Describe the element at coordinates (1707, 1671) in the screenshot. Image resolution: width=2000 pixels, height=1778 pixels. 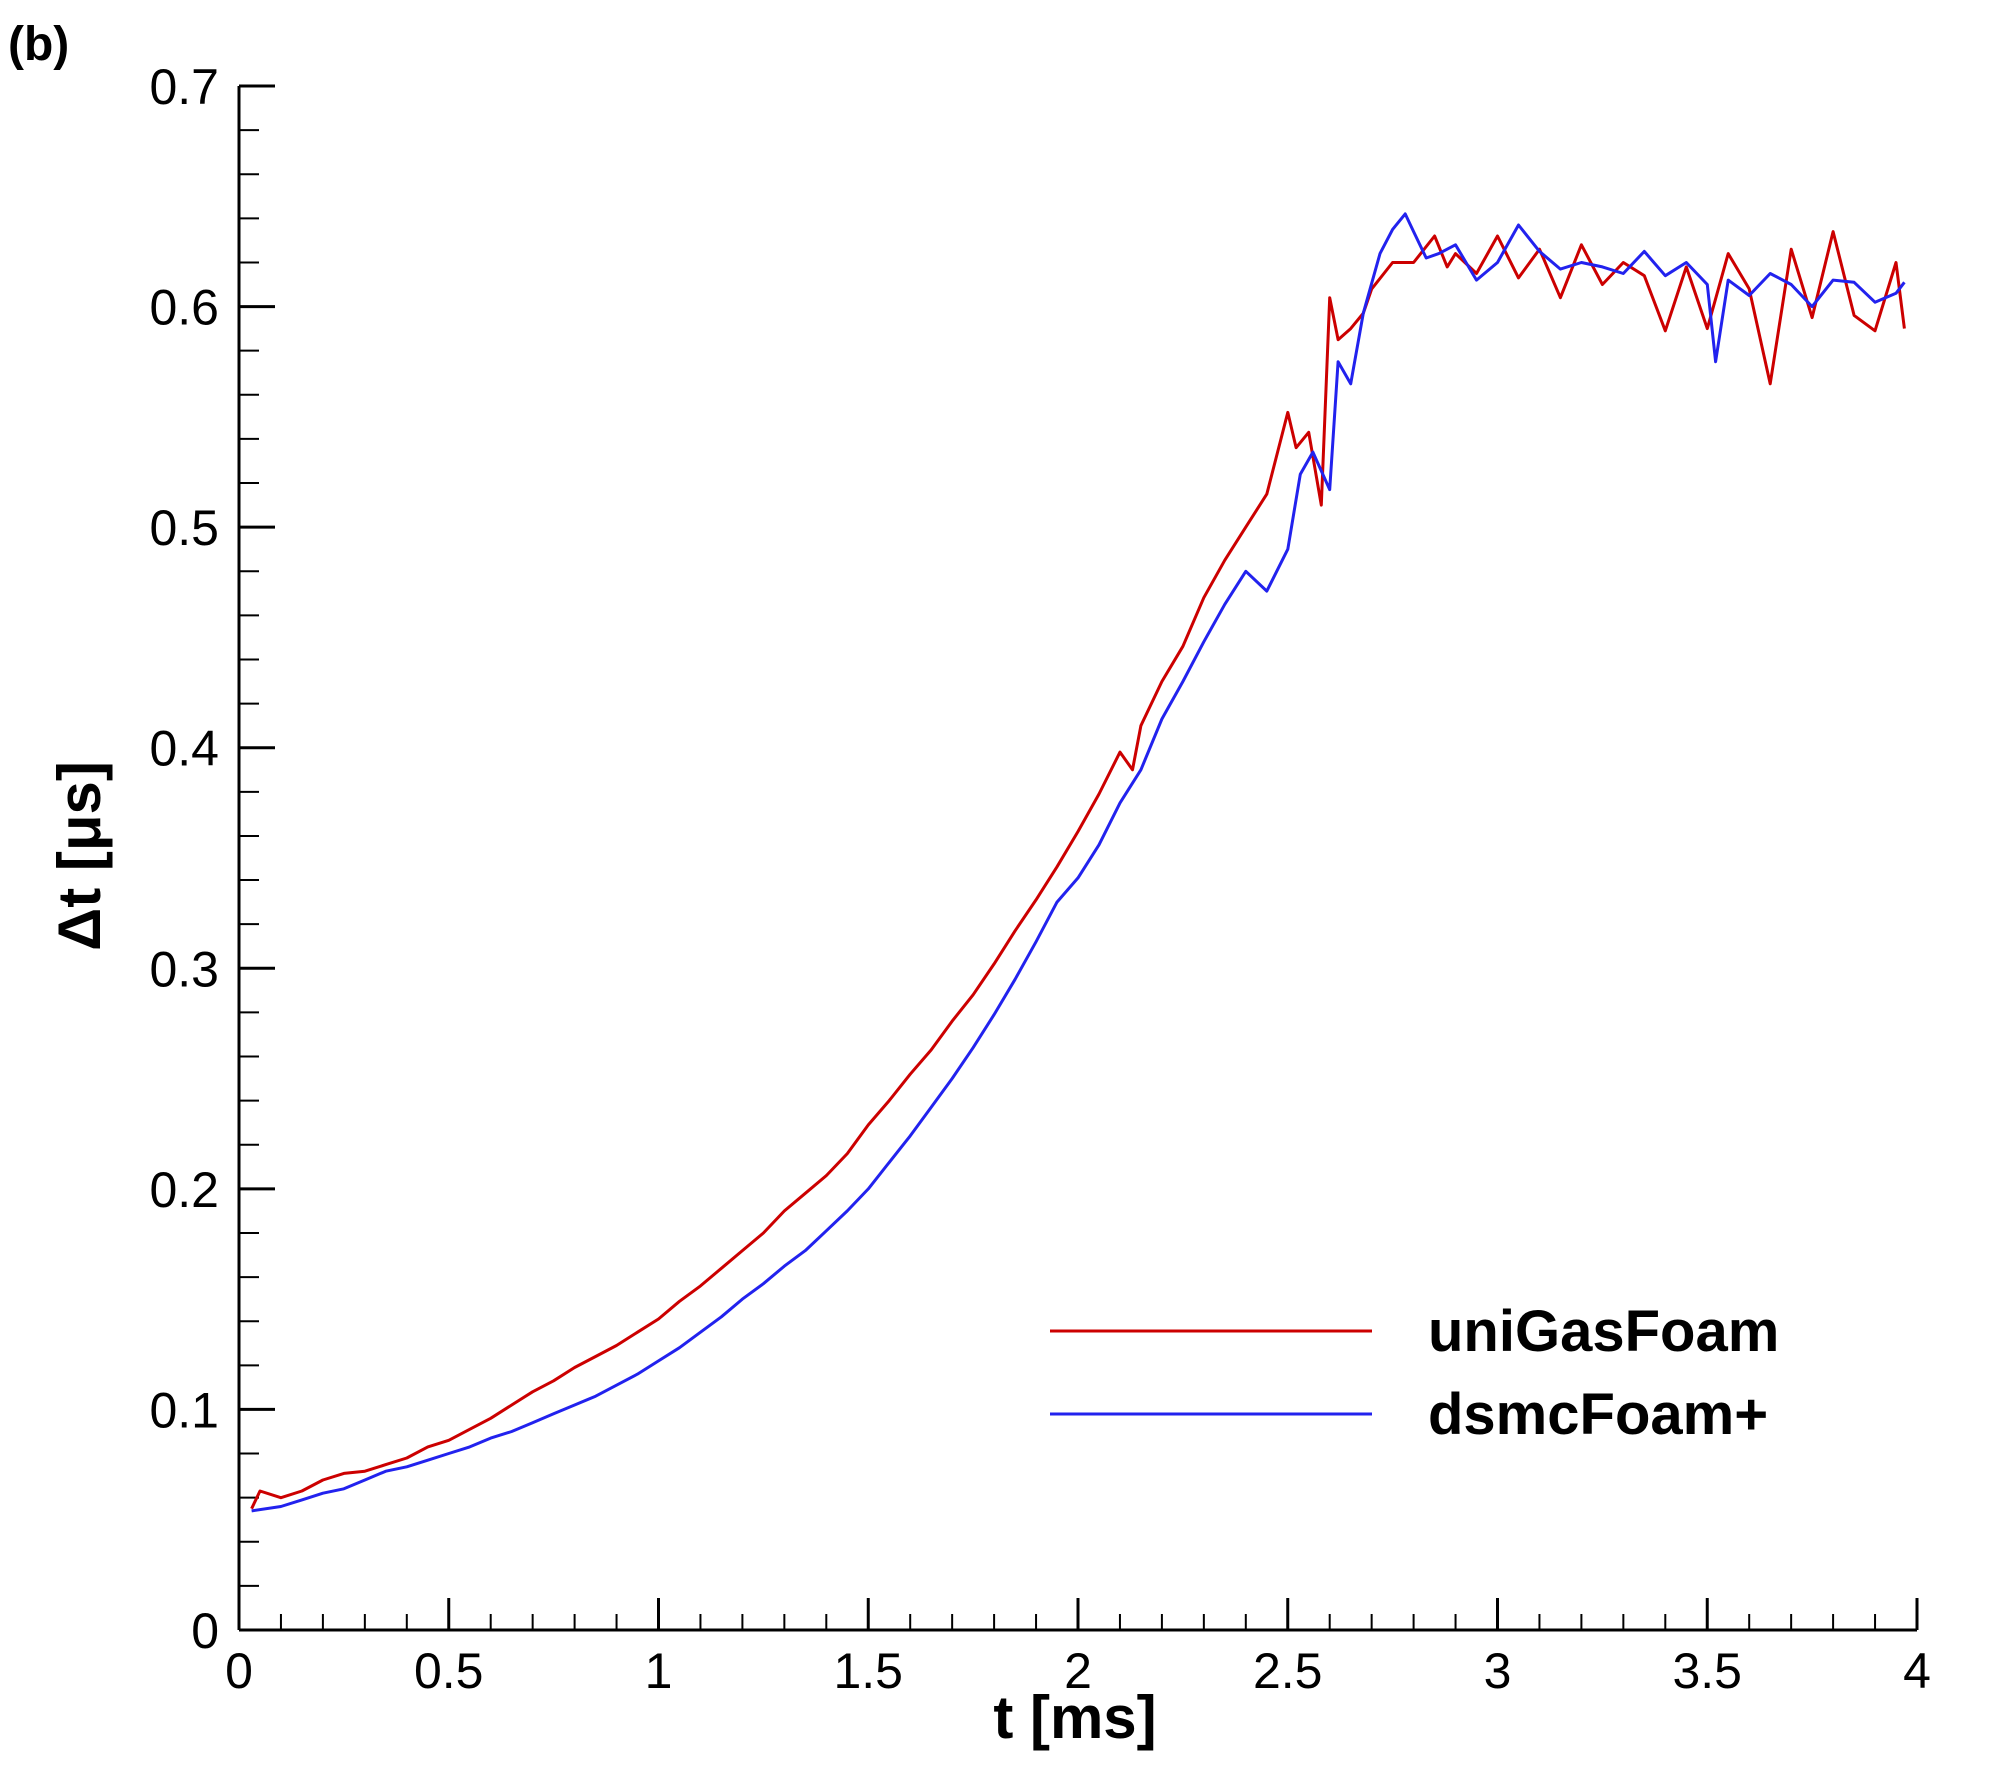
I see `x-tick-label: 3.5` at that location.